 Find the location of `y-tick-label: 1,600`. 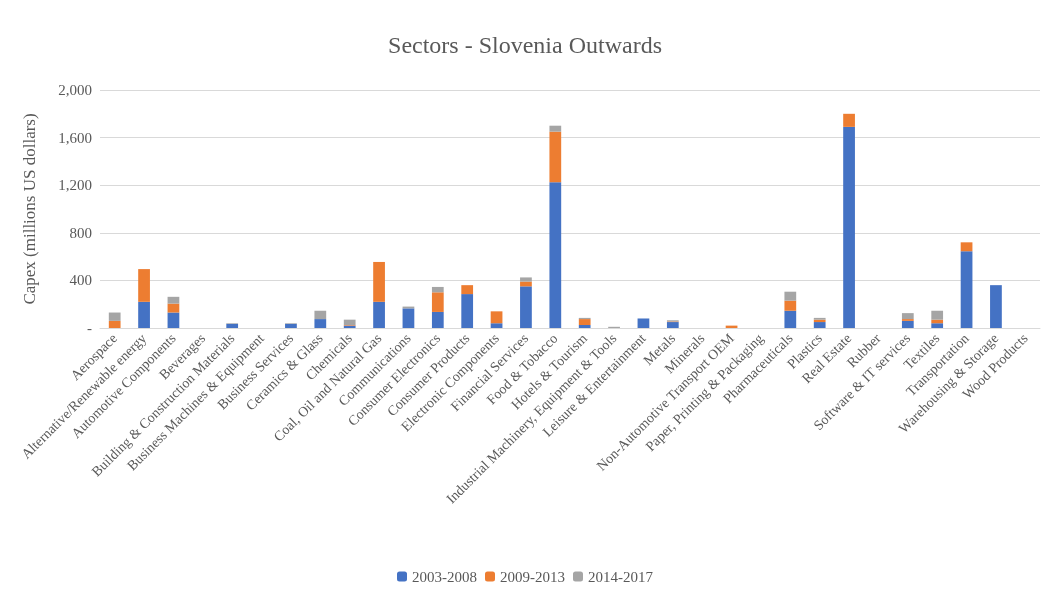

y-tick-label: 1,600 is located at coordinates (75, 137).